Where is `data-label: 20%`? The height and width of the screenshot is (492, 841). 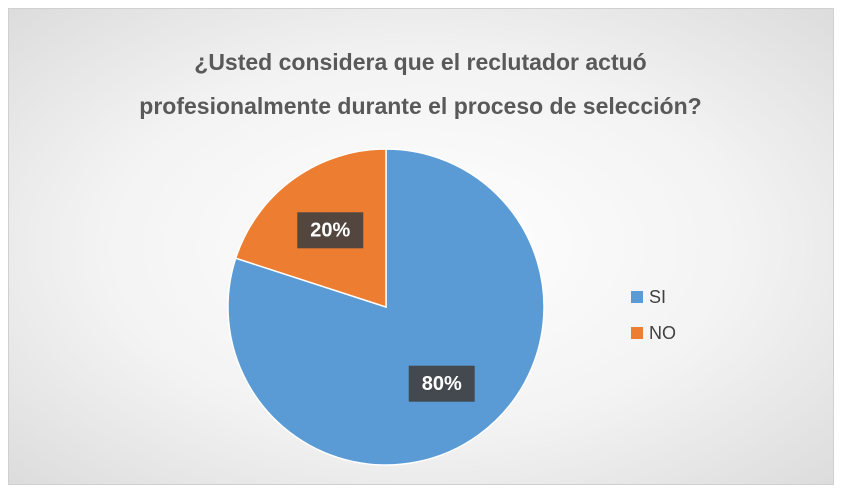 data-label: 20% is located at coordinates (330, 231).